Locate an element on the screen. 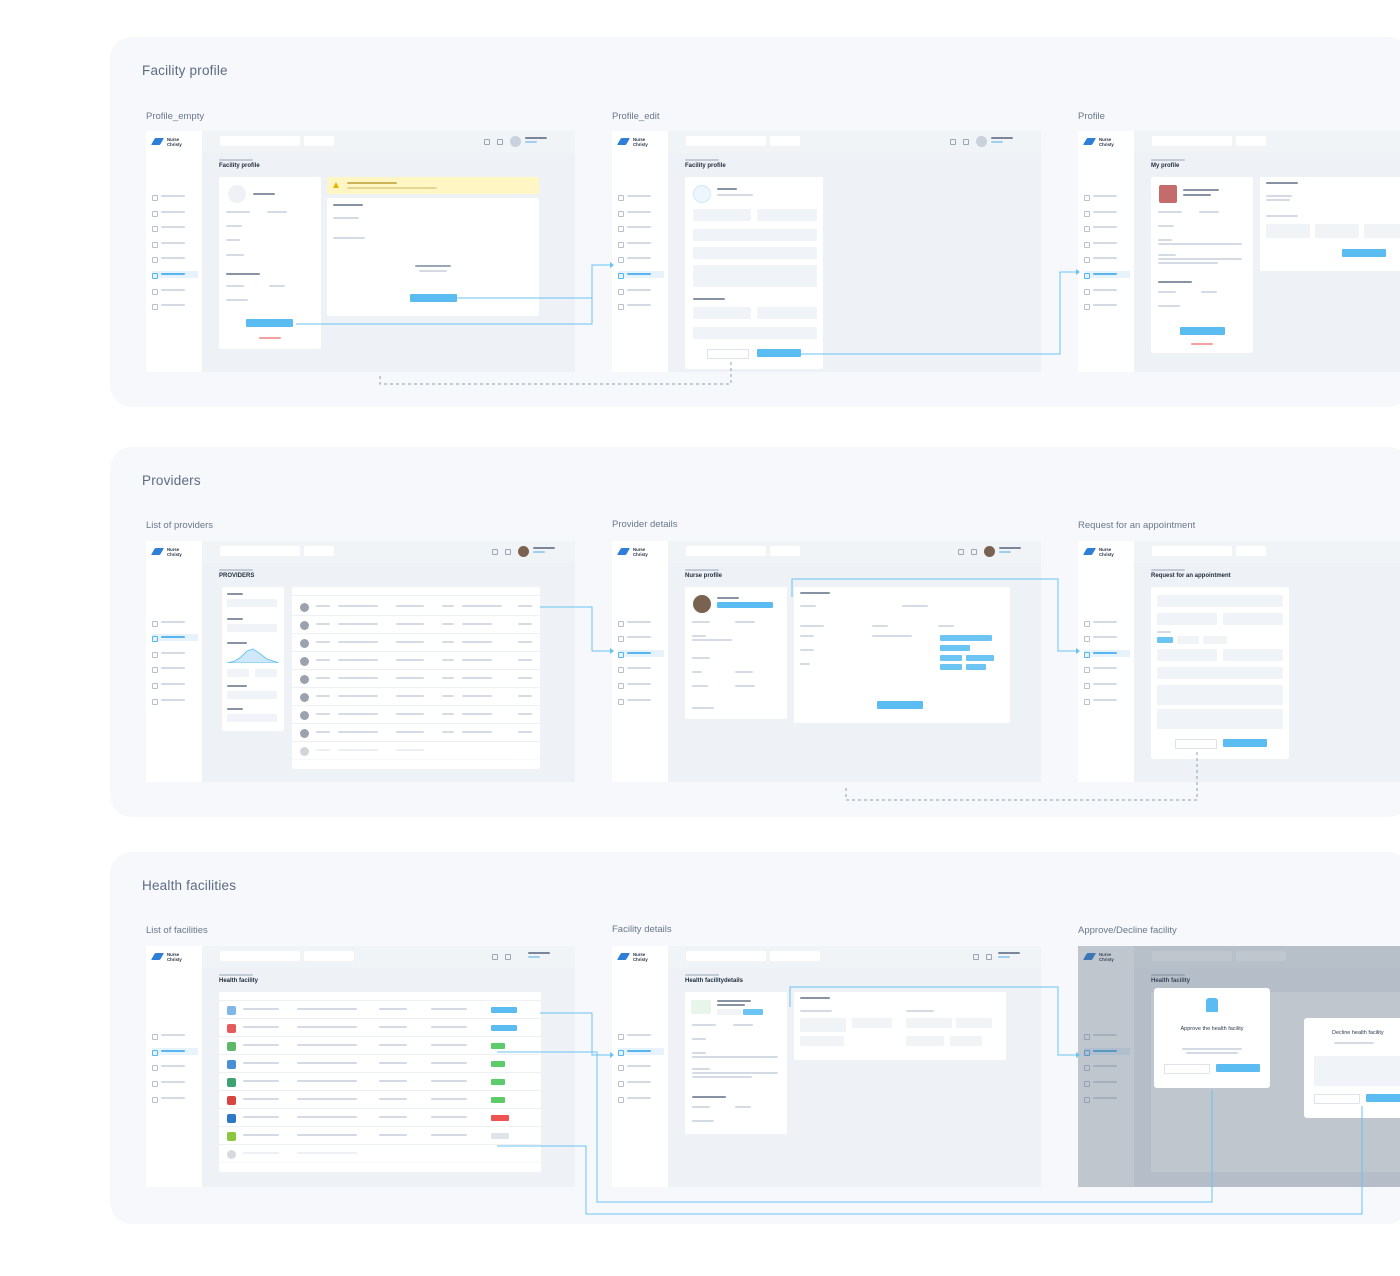 Image resolution: width=1400 pixels, height=1276 pixels. last-name-field is located at coordinates (787, 313).